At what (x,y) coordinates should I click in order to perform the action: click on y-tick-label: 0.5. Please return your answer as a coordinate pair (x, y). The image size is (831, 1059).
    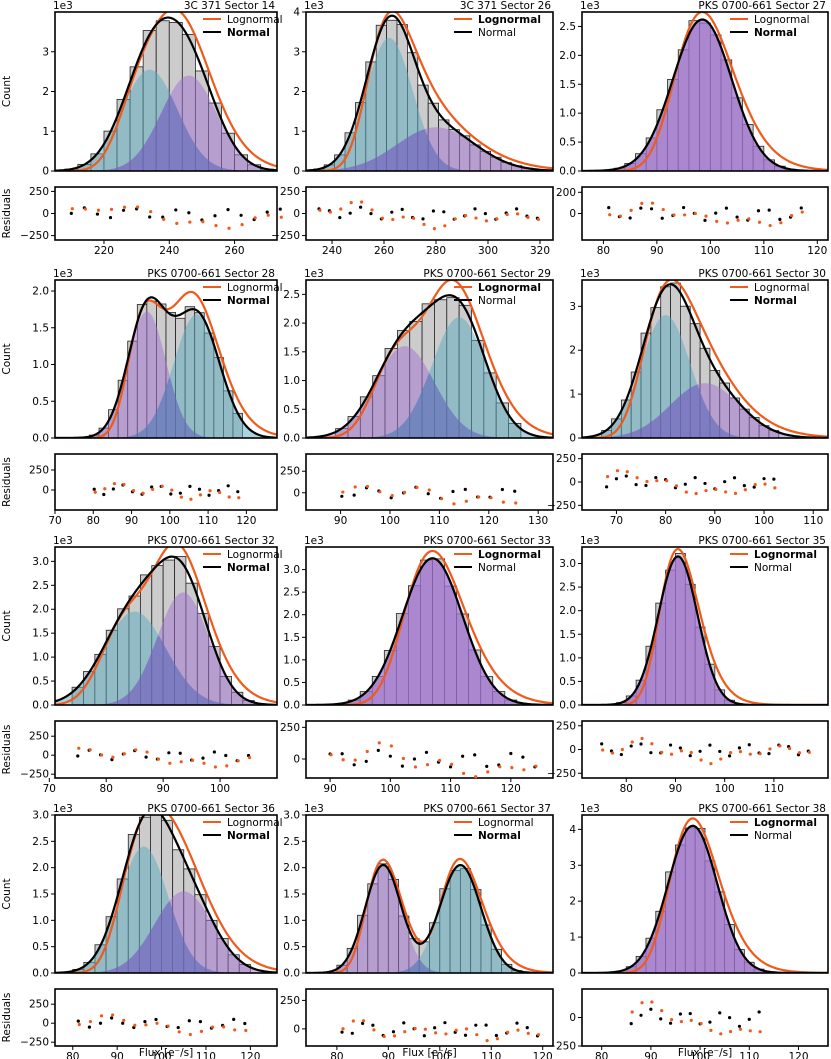
    Looking at the image, I should click on (40, 682).